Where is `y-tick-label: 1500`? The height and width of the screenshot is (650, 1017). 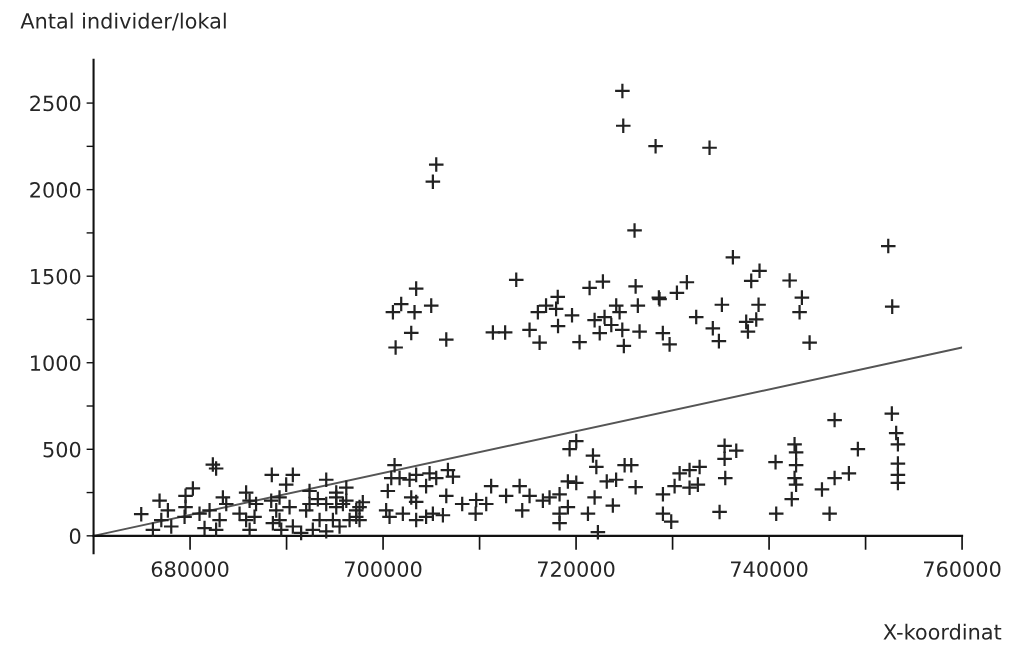 y-tick-label: 1500 is located at coordinates (56, 276).